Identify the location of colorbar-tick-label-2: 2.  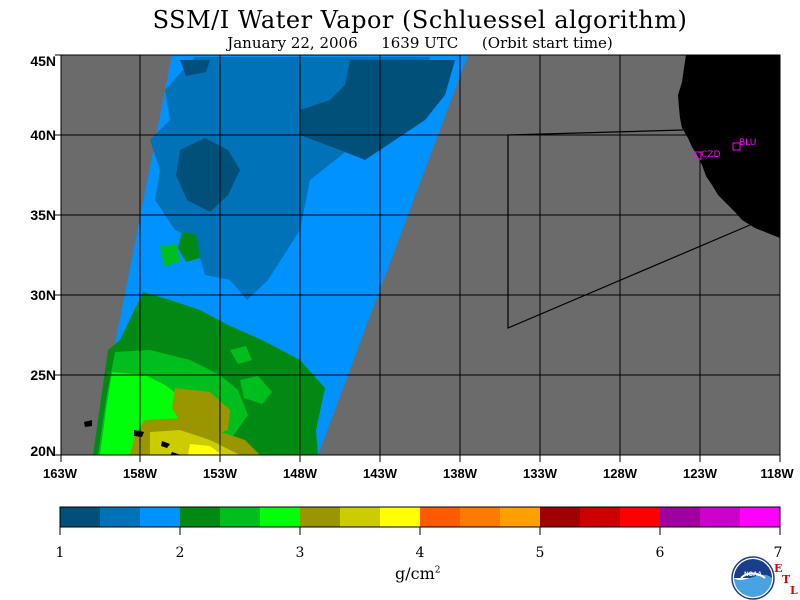
(180, 553).